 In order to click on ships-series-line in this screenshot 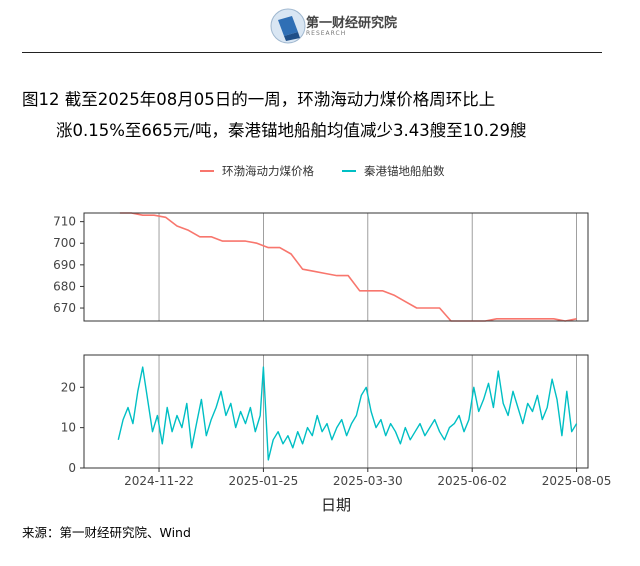, I will do `click(347, 413)`.